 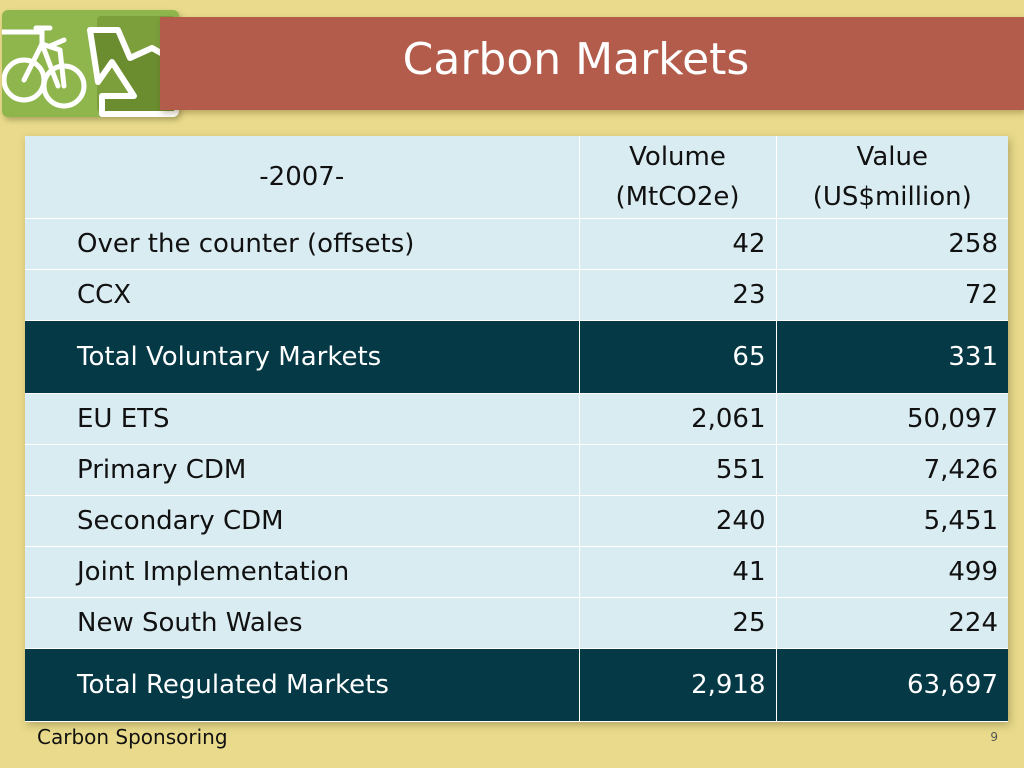 What do you see at coordinates (302, 521) in the screenshot?
I see `row-name: Secondary CDM` at bounding box center [302, 521].